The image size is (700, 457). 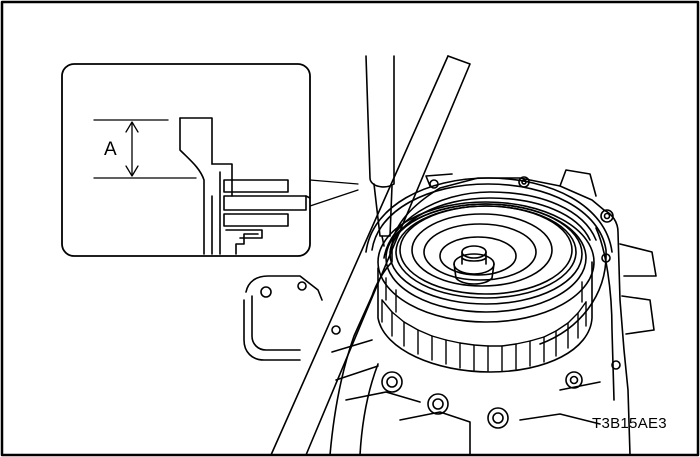 What do you see at coordinates (334, 193) in the screenshot?
I see `detail-leader` at bounding box center [334, 193].